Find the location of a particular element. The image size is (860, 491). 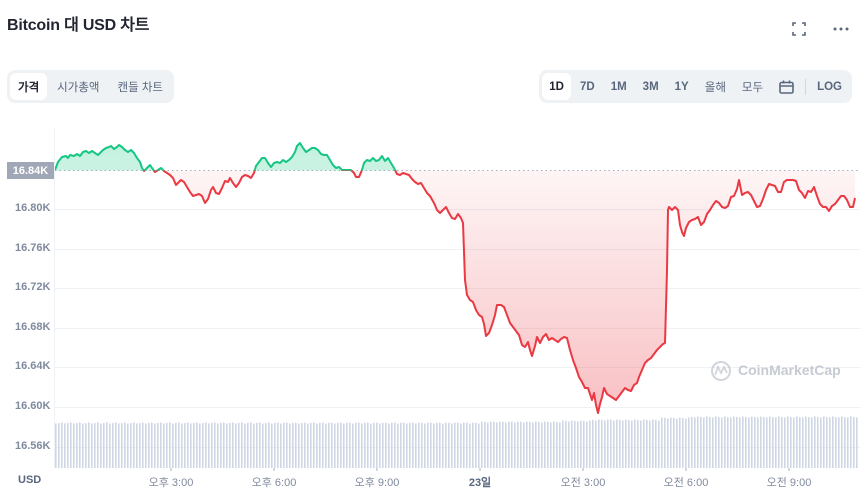

currency-label: USD is located at coordinates (30, 480).